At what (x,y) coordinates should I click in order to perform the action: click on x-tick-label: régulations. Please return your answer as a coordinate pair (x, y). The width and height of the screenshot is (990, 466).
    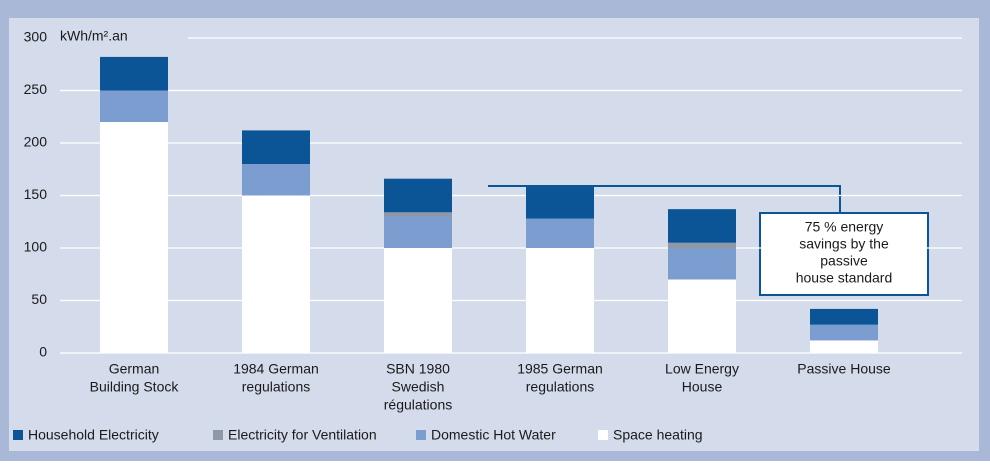
    Looking at the image, I should click on (418, 405).